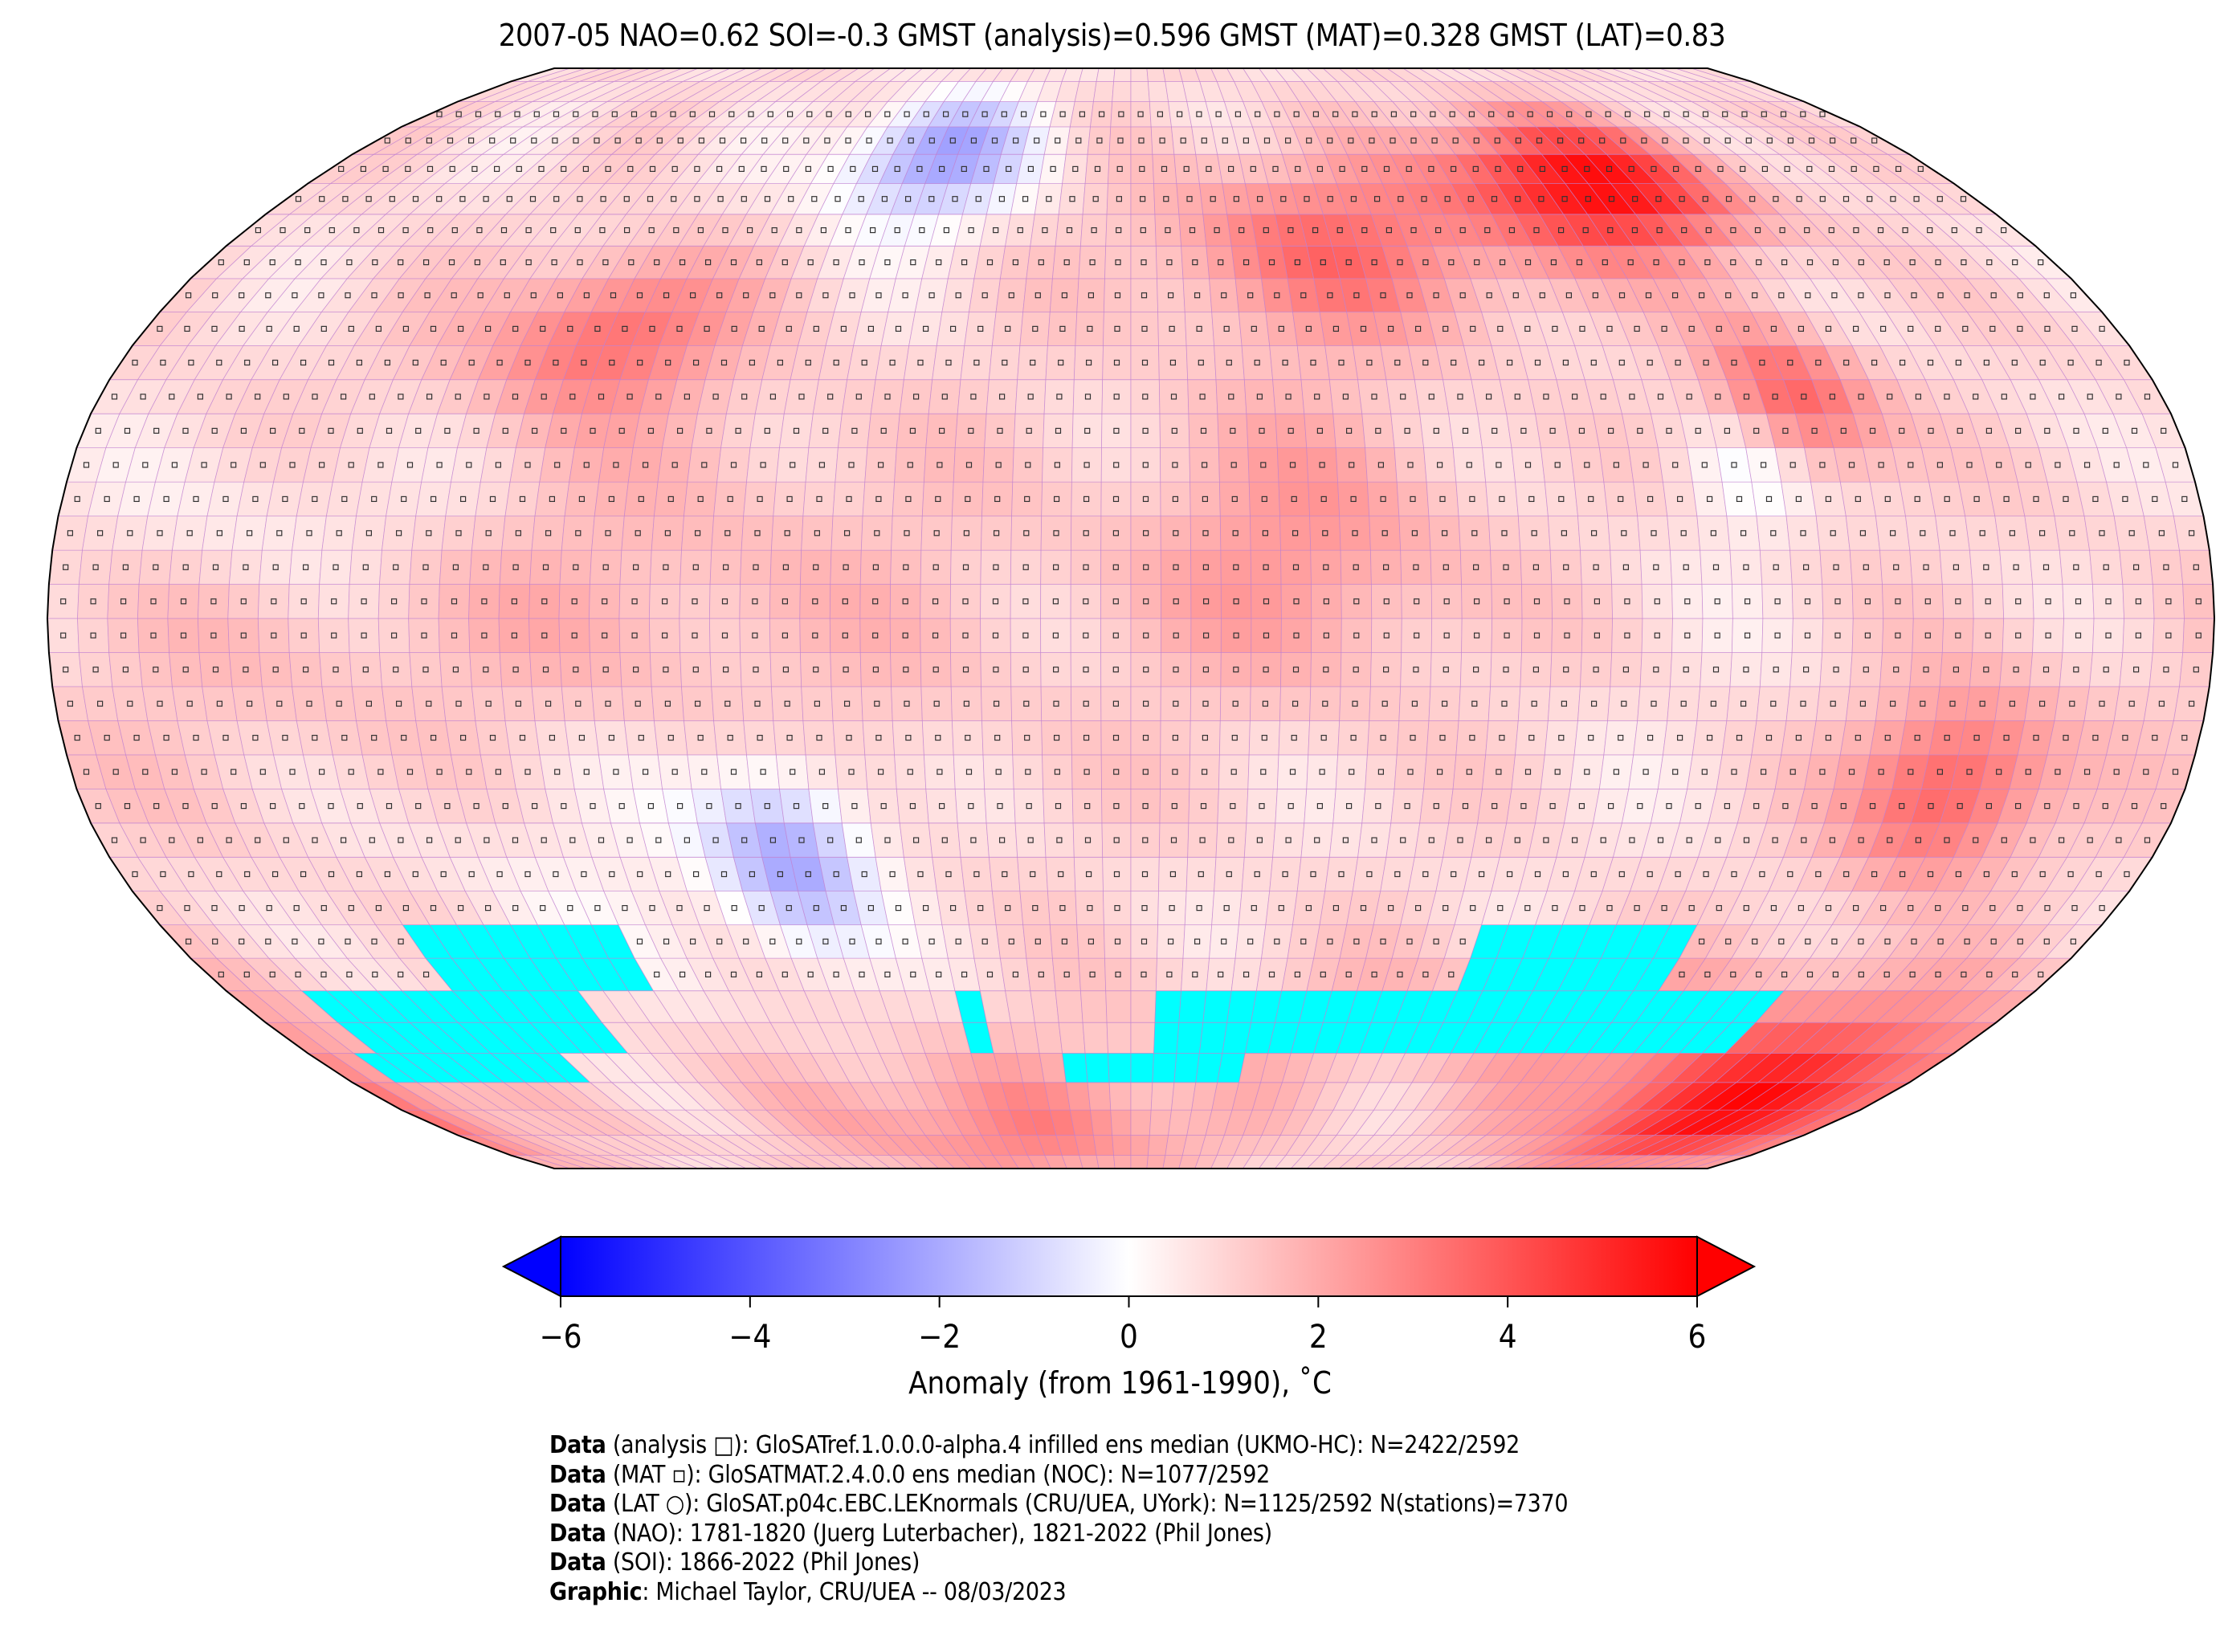 This screenshot has width=2224, height=1652. What do you see at coordinates (1697, 1337) in the screenshot?
I see `colorbar-tick-label: 6` at bounding box center [1697, 1337].